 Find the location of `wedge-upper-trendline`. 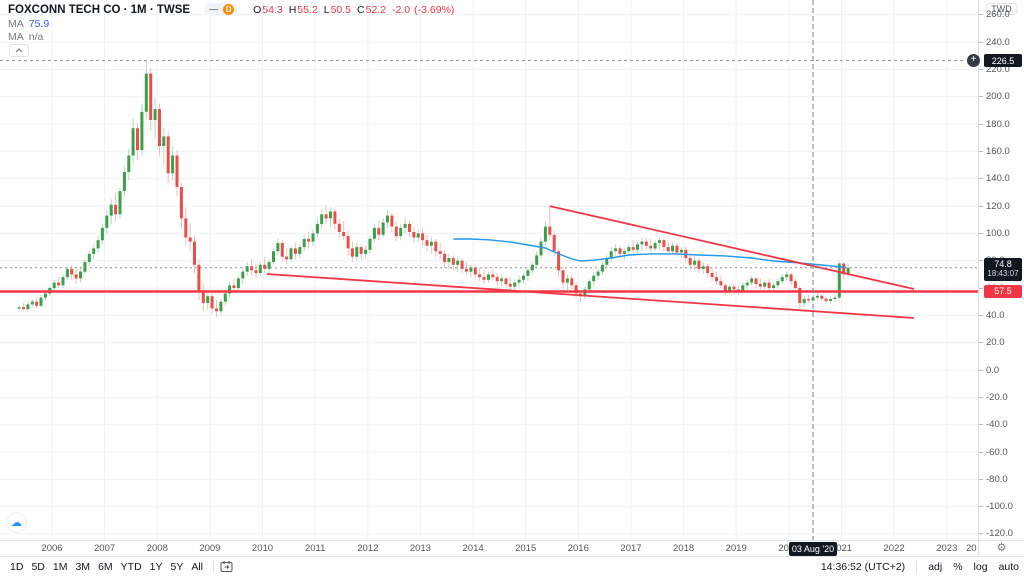

wedge-upper-trendline is located at coordinates (732, 247).